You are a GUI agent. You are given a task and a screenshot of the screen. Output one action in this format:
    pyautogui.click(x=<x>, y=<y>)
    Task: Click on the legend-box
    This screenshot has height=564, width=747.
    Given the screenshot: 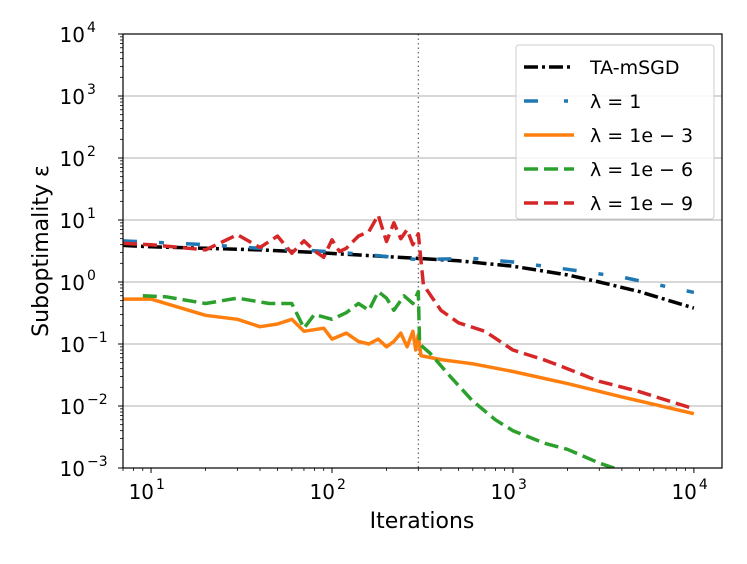 What is the action you would take?
    pyautogui.click(x=615, y=132)
    